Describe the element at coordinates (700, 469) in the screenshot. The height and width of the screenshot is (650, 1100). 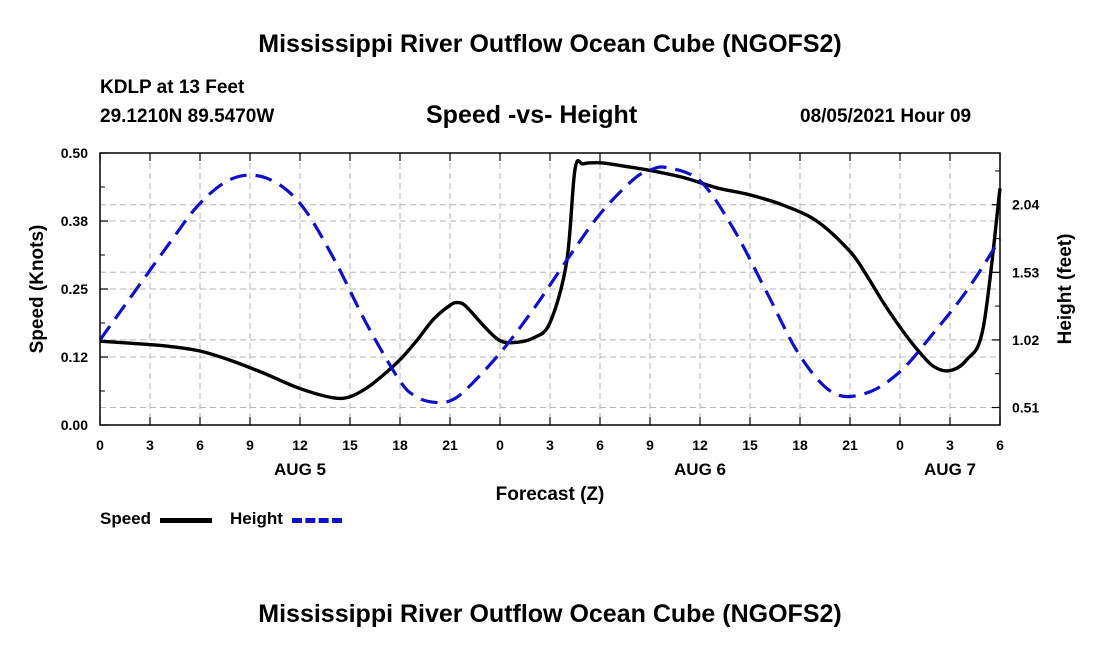
I see `x-day-label: AUG 6` at that location.